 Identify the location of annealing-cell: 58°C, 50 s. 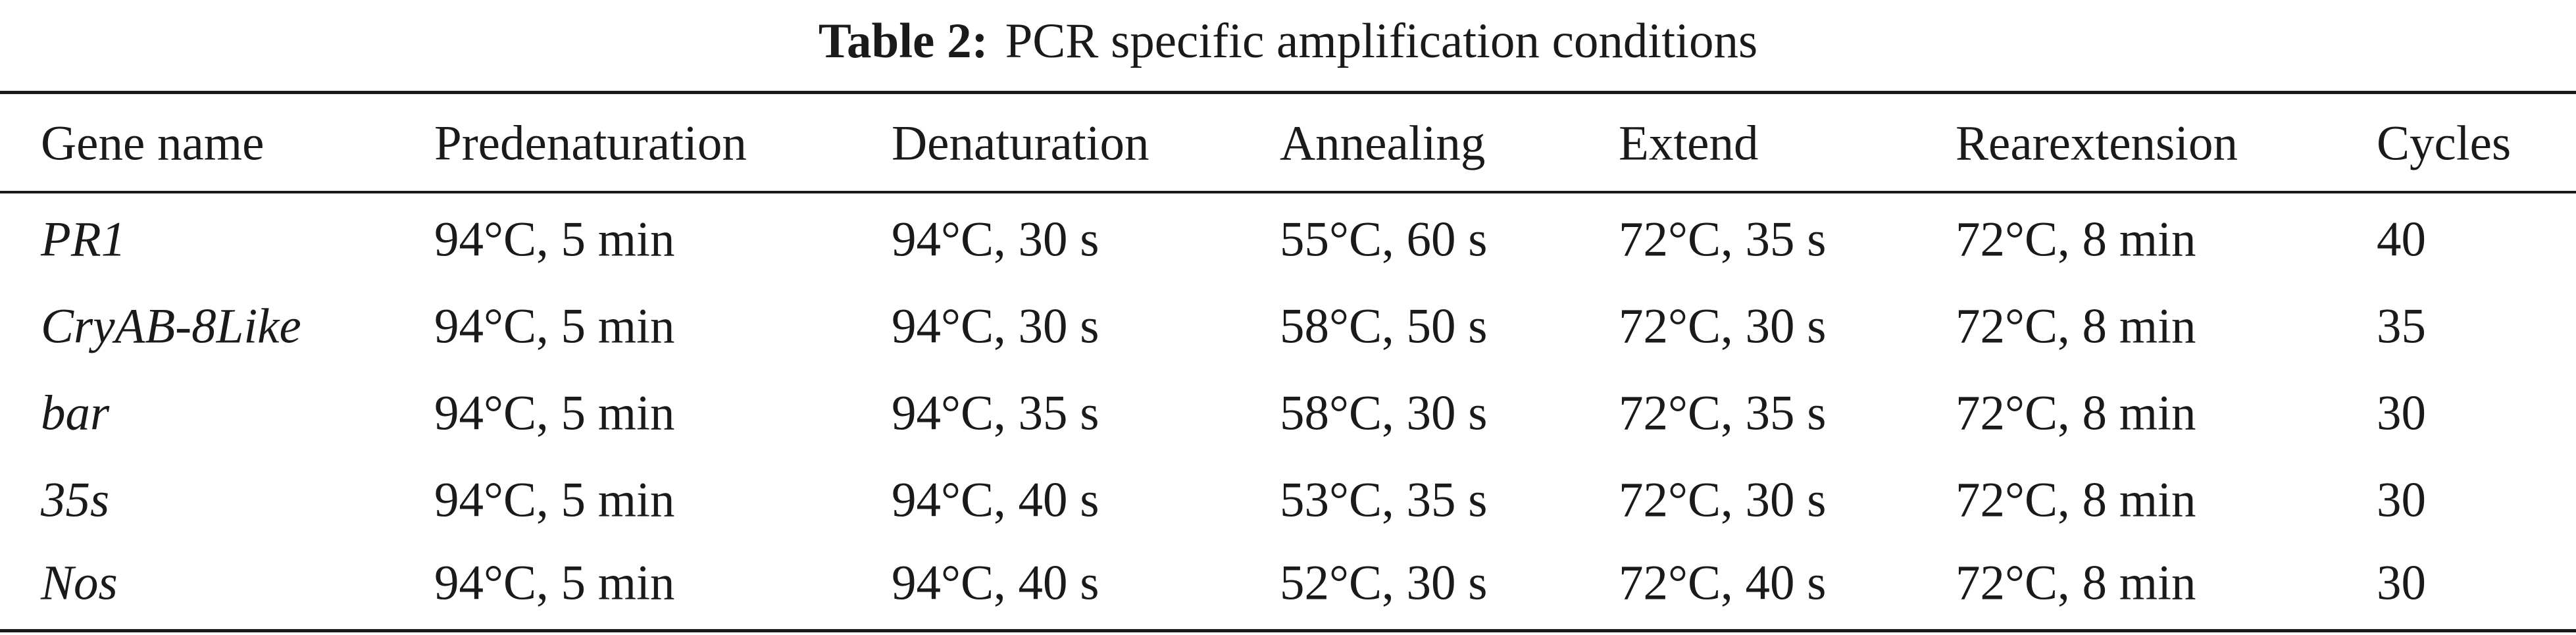
(1384, 326).